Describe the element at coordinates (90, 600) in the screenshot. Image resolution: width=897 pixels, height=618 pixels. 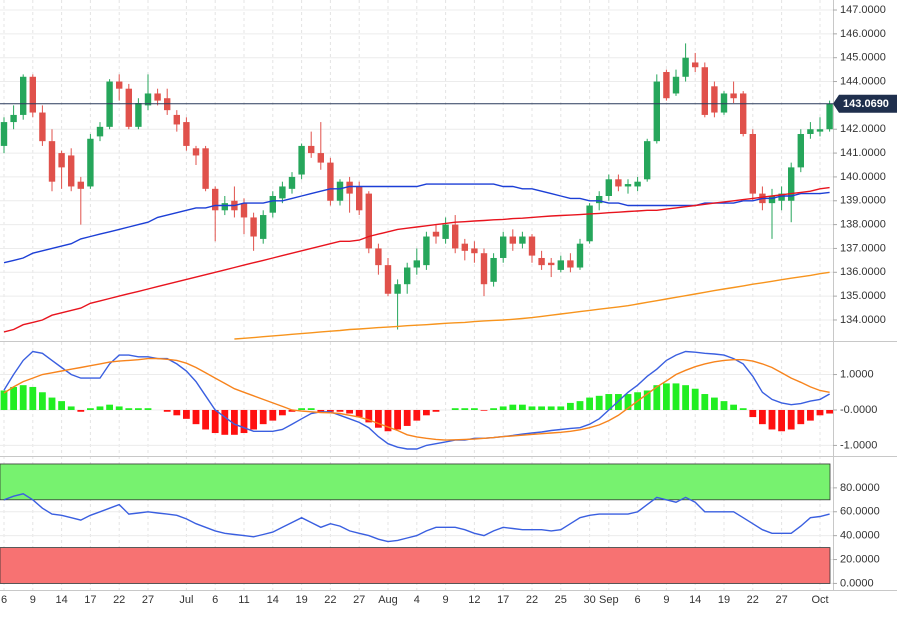
I see `x-tick-label: 17` at that location.